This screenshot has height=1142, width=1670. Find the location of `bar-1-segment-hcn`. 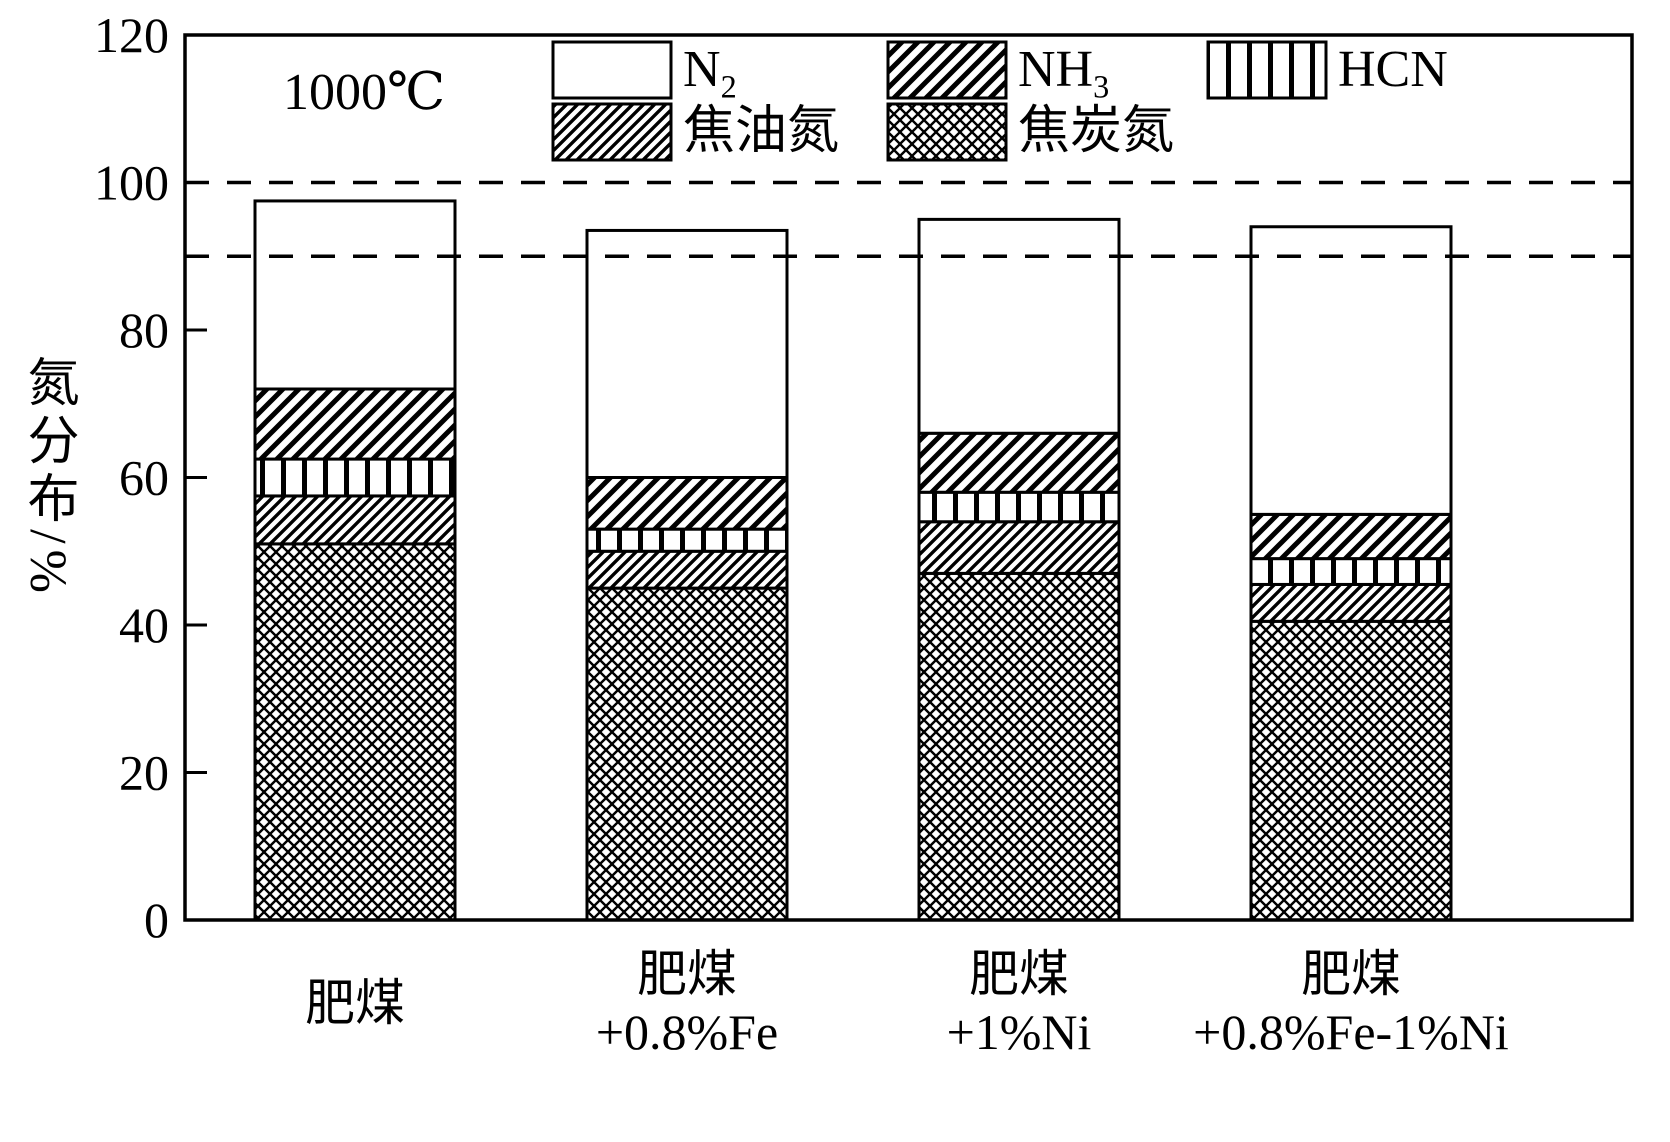

bar-1-segment-hcn is located at coordinates (687, 540).